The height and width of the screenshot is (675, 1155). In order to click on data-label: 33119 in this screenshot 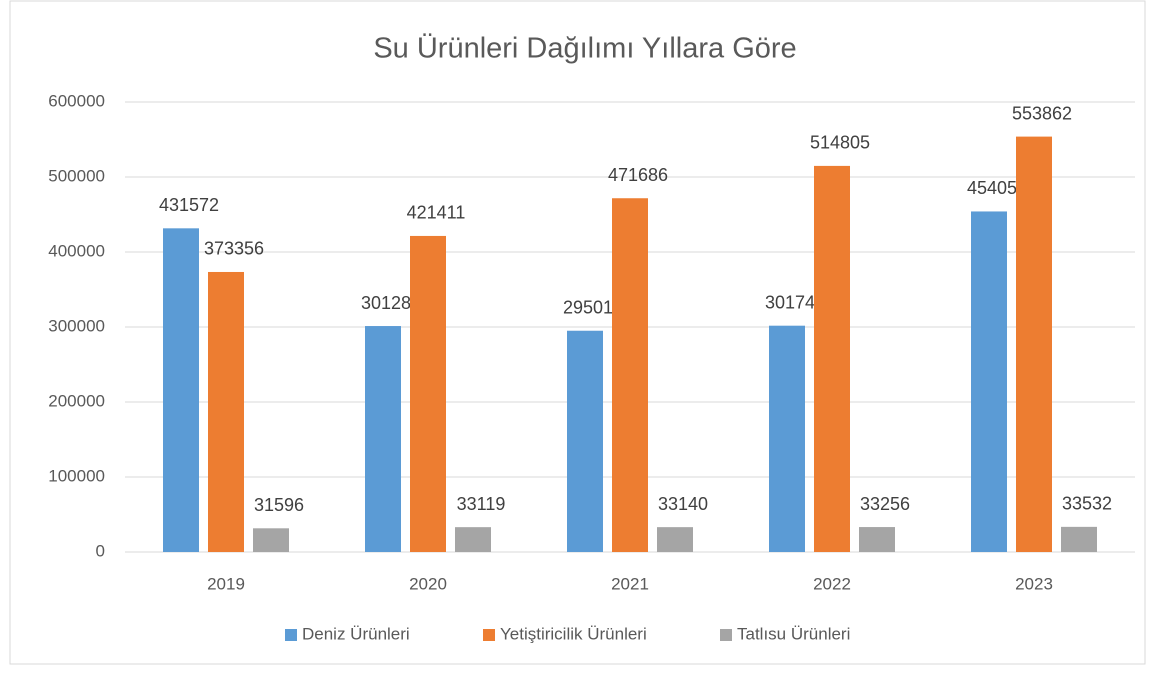, I will do `click(481, 504)`.